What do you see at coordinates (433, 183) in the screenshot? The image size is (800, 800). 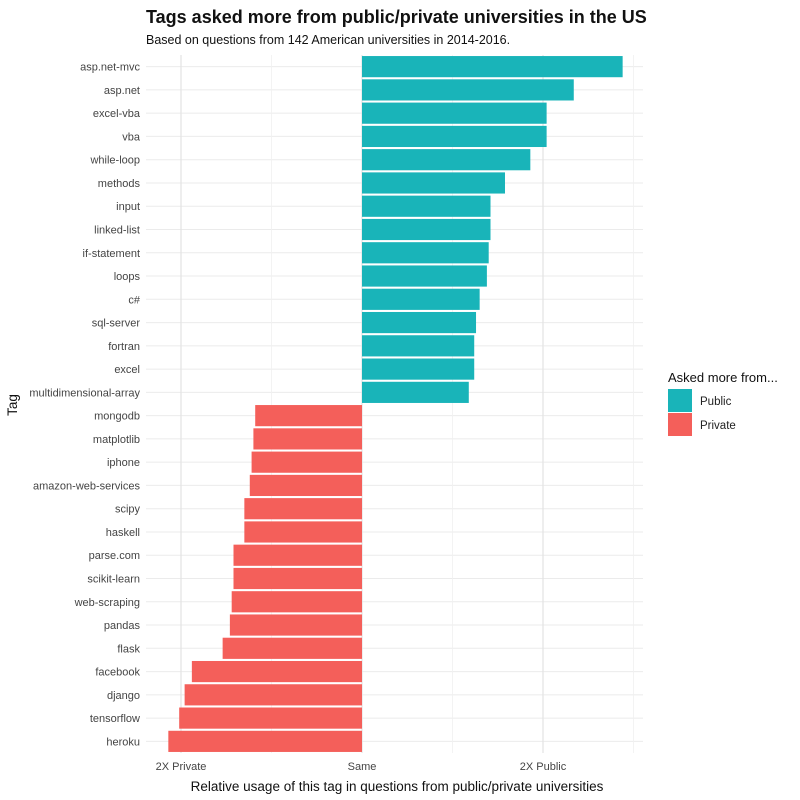 I see `bar-methods` at bounding box center [433, 183].